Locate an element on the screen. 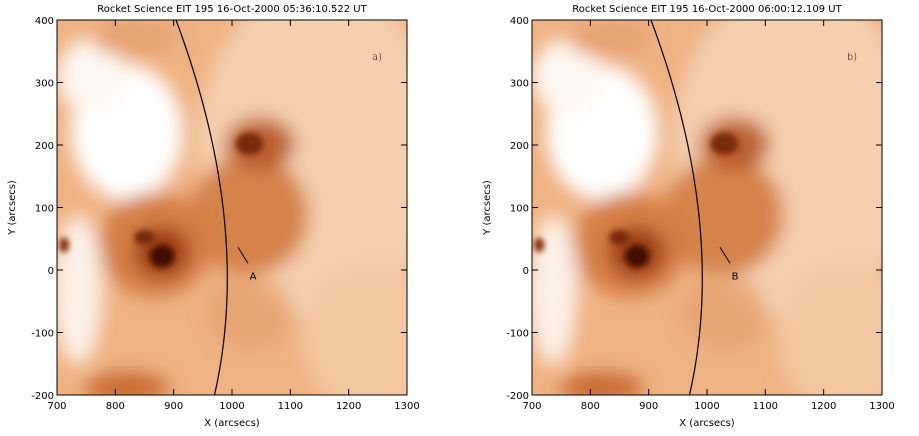 The width and height of the screenshot is (919, 436). annotation: B is located at coordinates (735, 276).